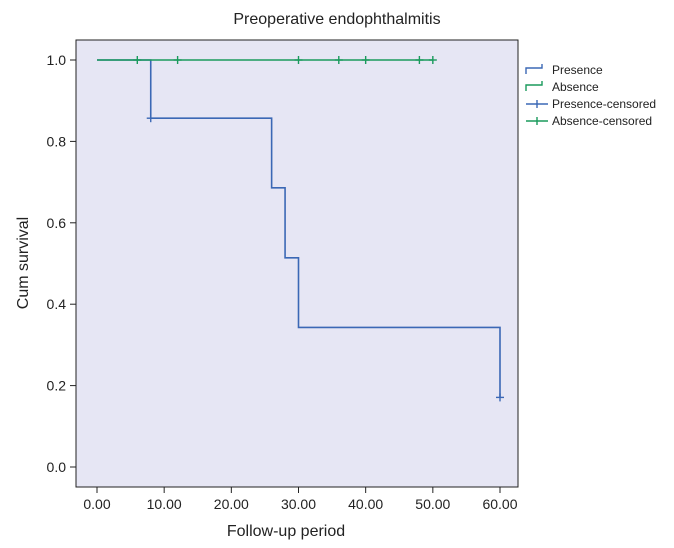  I want to click on y-tick-label: 0.2, so click(57, 386).